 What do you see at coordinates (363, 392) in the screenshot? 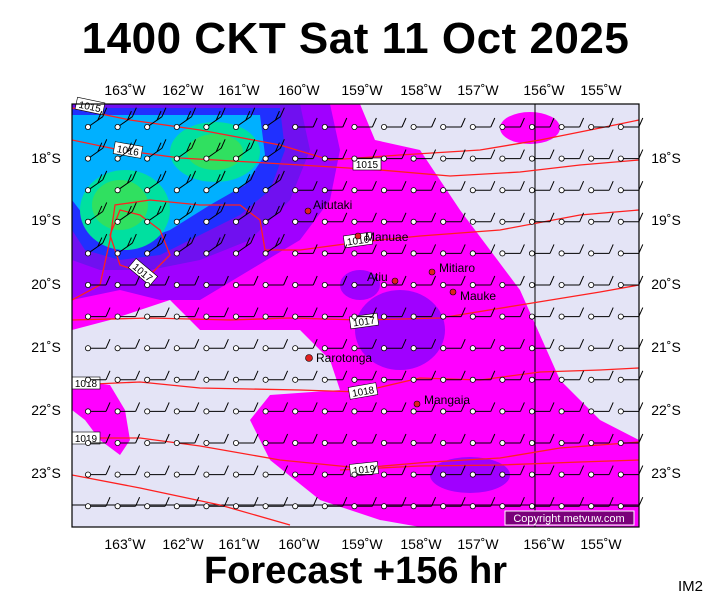
I see `isobar-label: 1018` at bounding box center [363, 392].